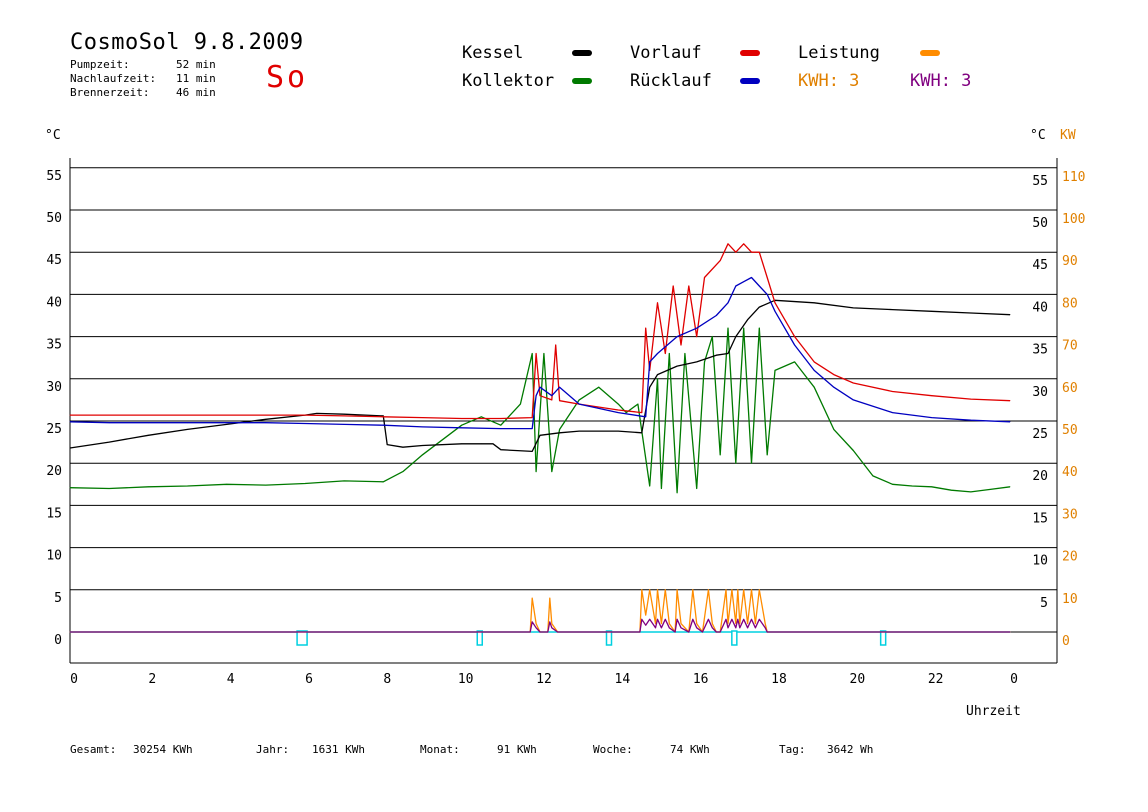 This screenshot has height=812, width=1148. What do you see at coordinates (544, 679) in the screenshot?
I see `x-tick-6: 12` at bounding box center [544, 679].